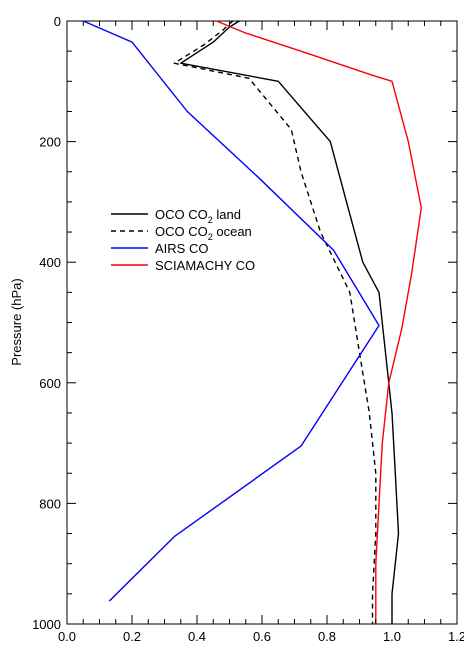  I want to click on x-tick-label: 1.2, so click(456, 636).